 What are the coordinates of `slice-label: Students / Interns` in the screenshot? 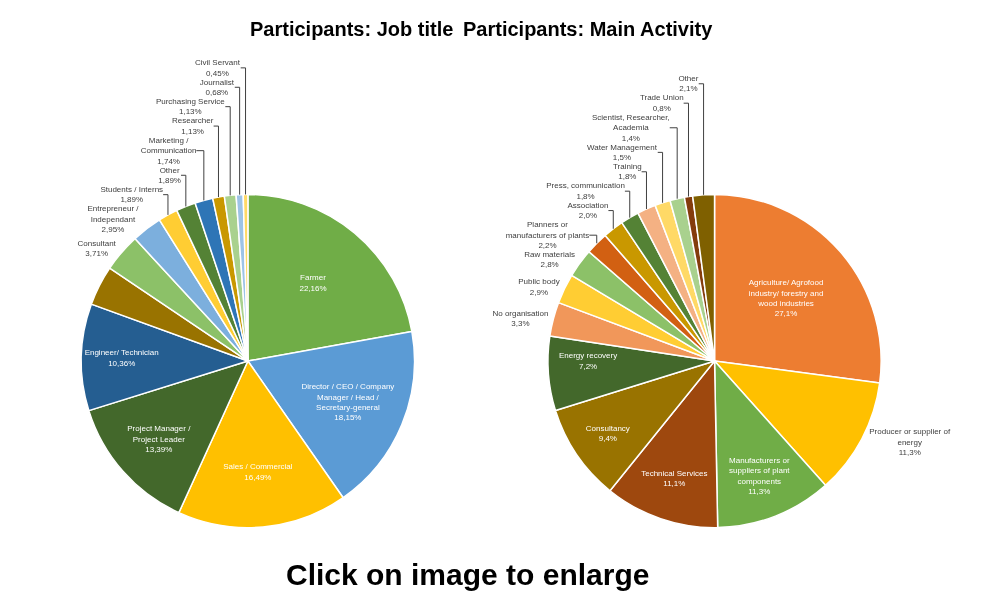 It's located at (132, 189).